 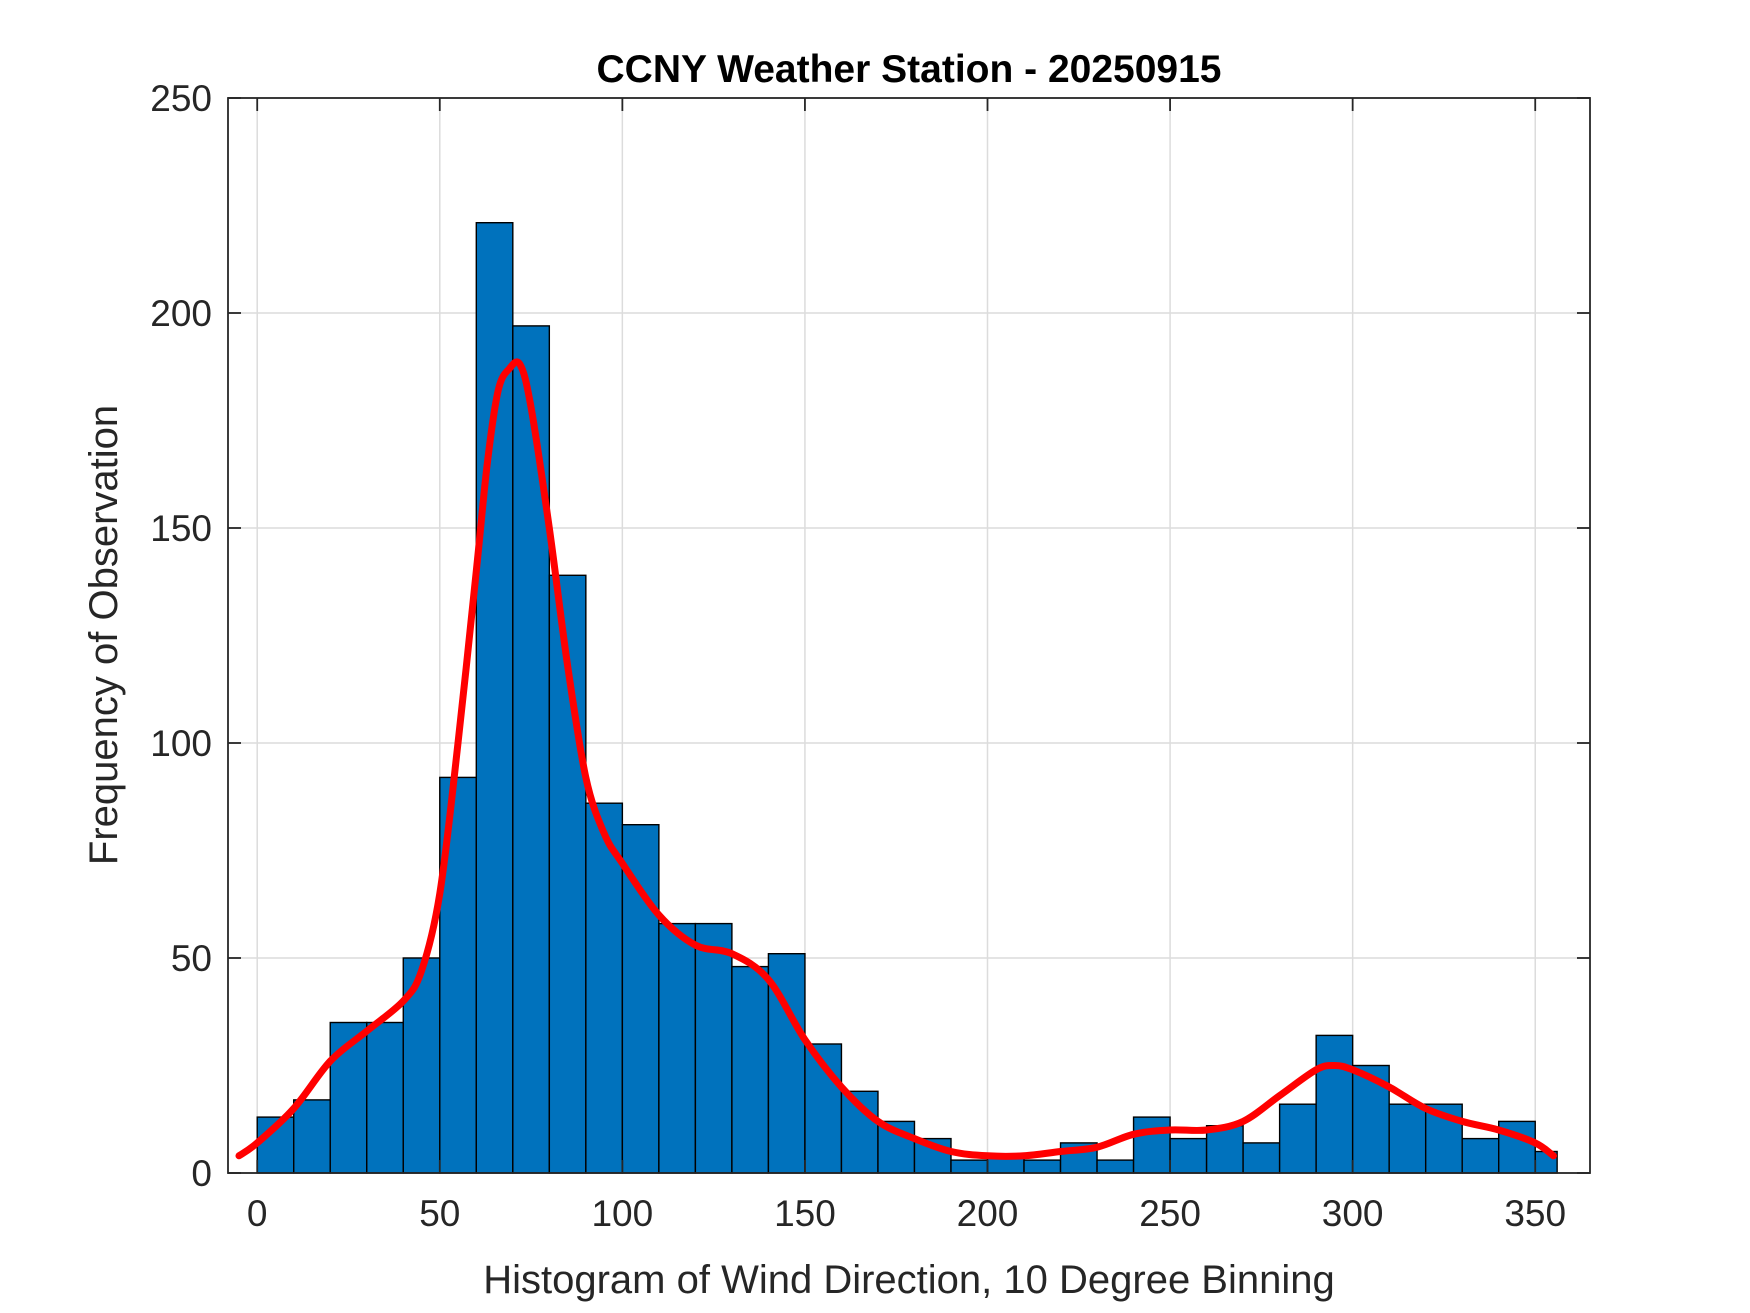 What do you see at coordinates (439, 1213) in the screenshot?
I see `x-tick-label: 50` at bounding box center [439, 1213].